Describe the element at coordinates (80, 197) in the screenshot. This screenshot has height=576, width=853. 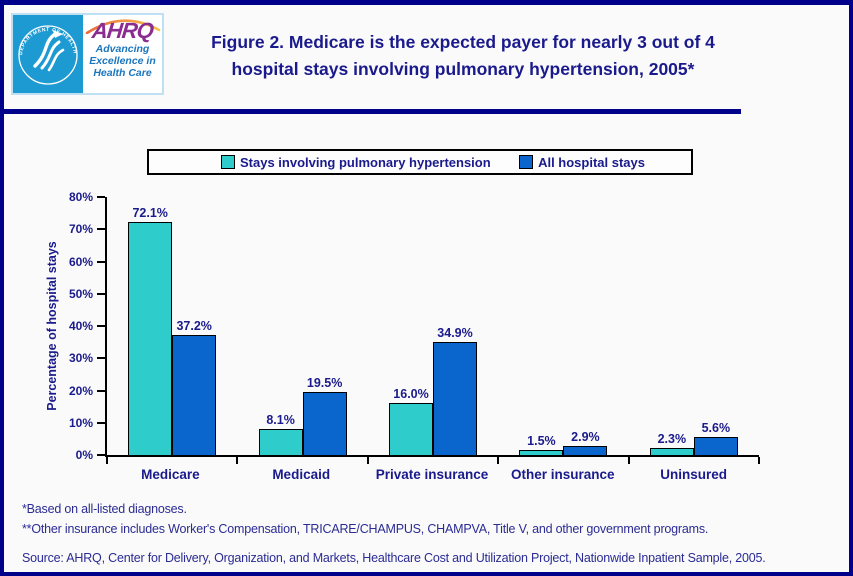
I see `y-tick-label: 80%` at that location.